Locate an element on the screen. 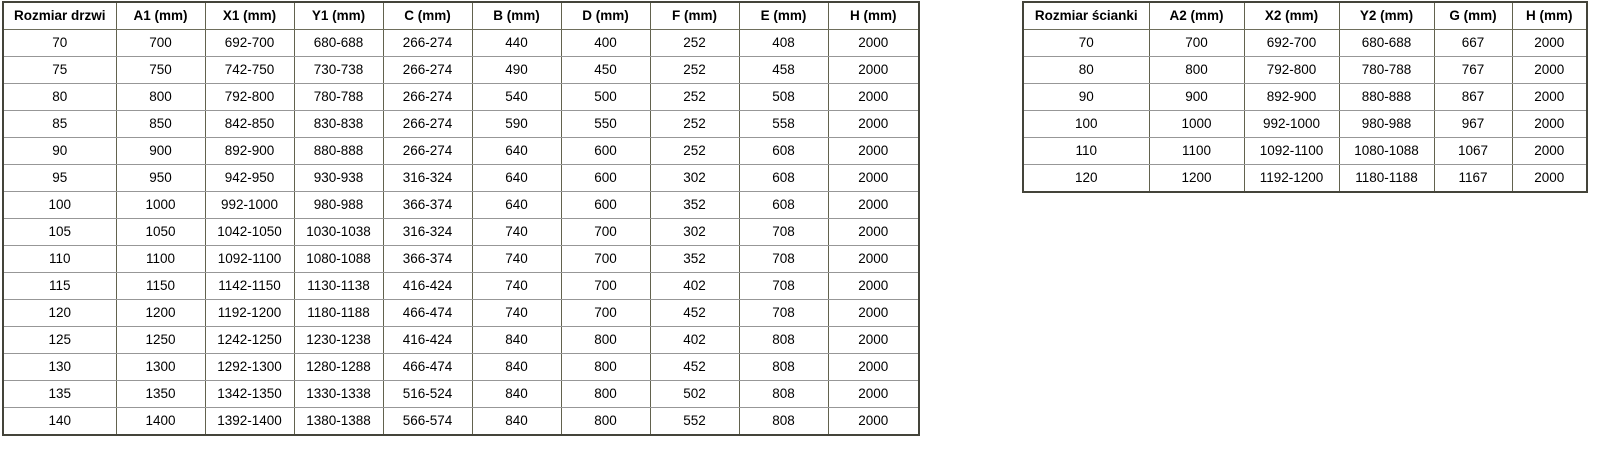  table-cell: 352 is located at coordinates (694, 205).